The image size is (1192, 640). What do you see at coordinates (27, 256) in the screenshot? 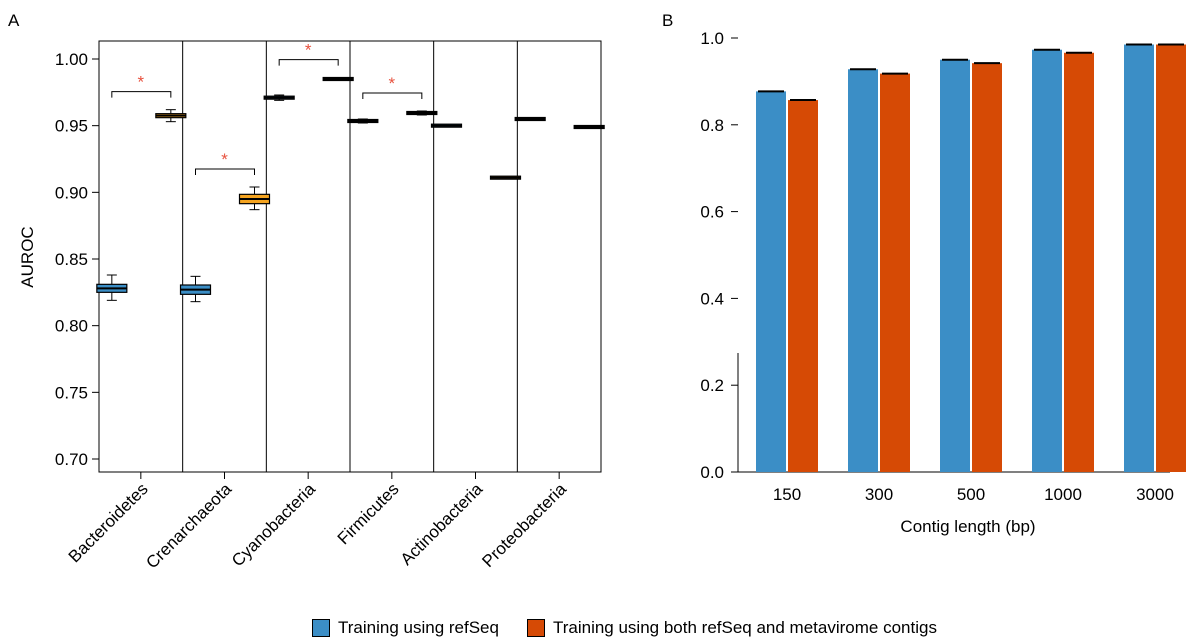
I see `panel-a-ylabel: AUROC` at bounding box center [27, 256].